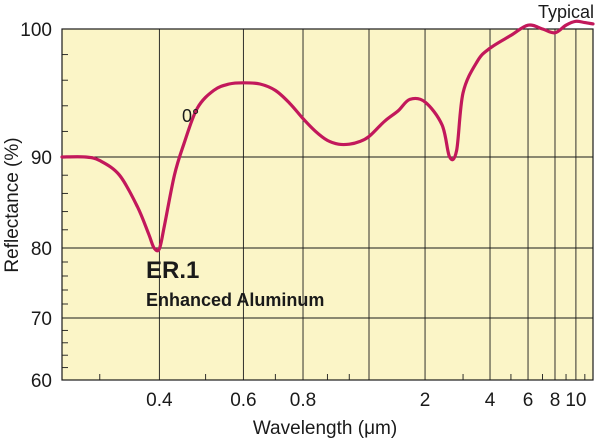 This screenshot has width=595, height=444. I want to click on x-tick-label: 0.6, so click(243, 400).